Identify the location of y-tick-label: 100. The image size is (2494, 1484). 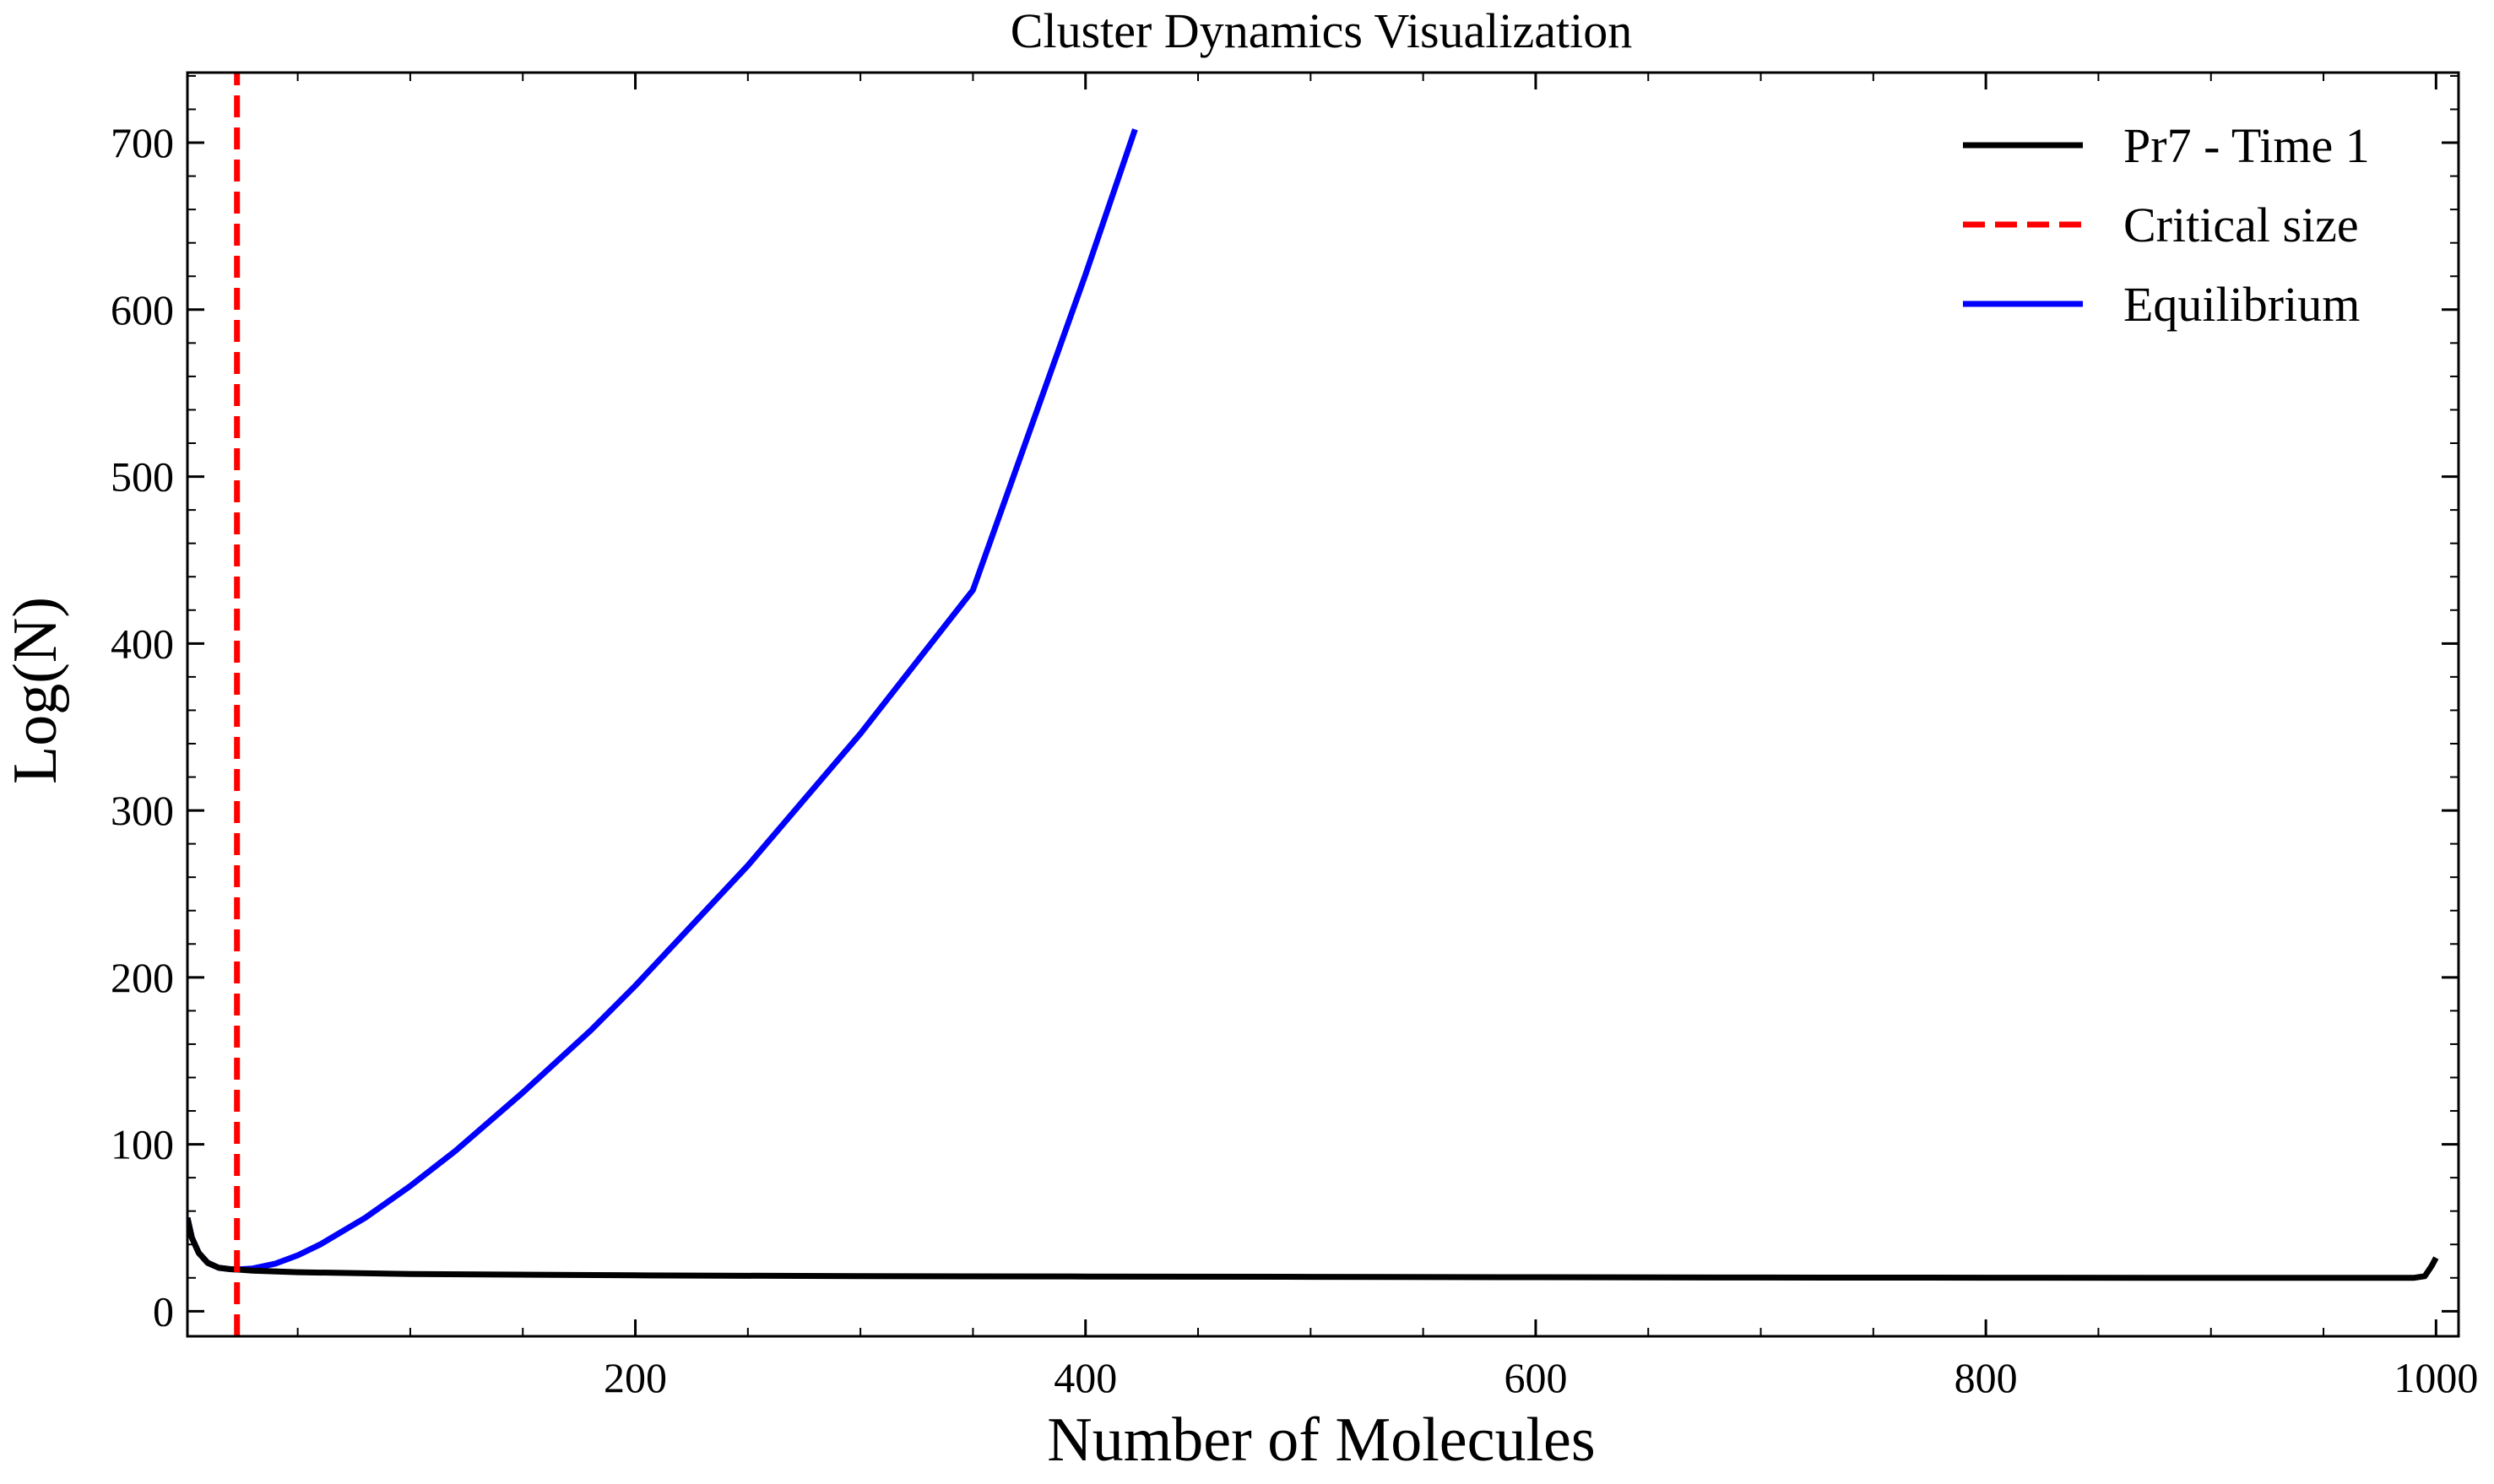
(142, 1144).